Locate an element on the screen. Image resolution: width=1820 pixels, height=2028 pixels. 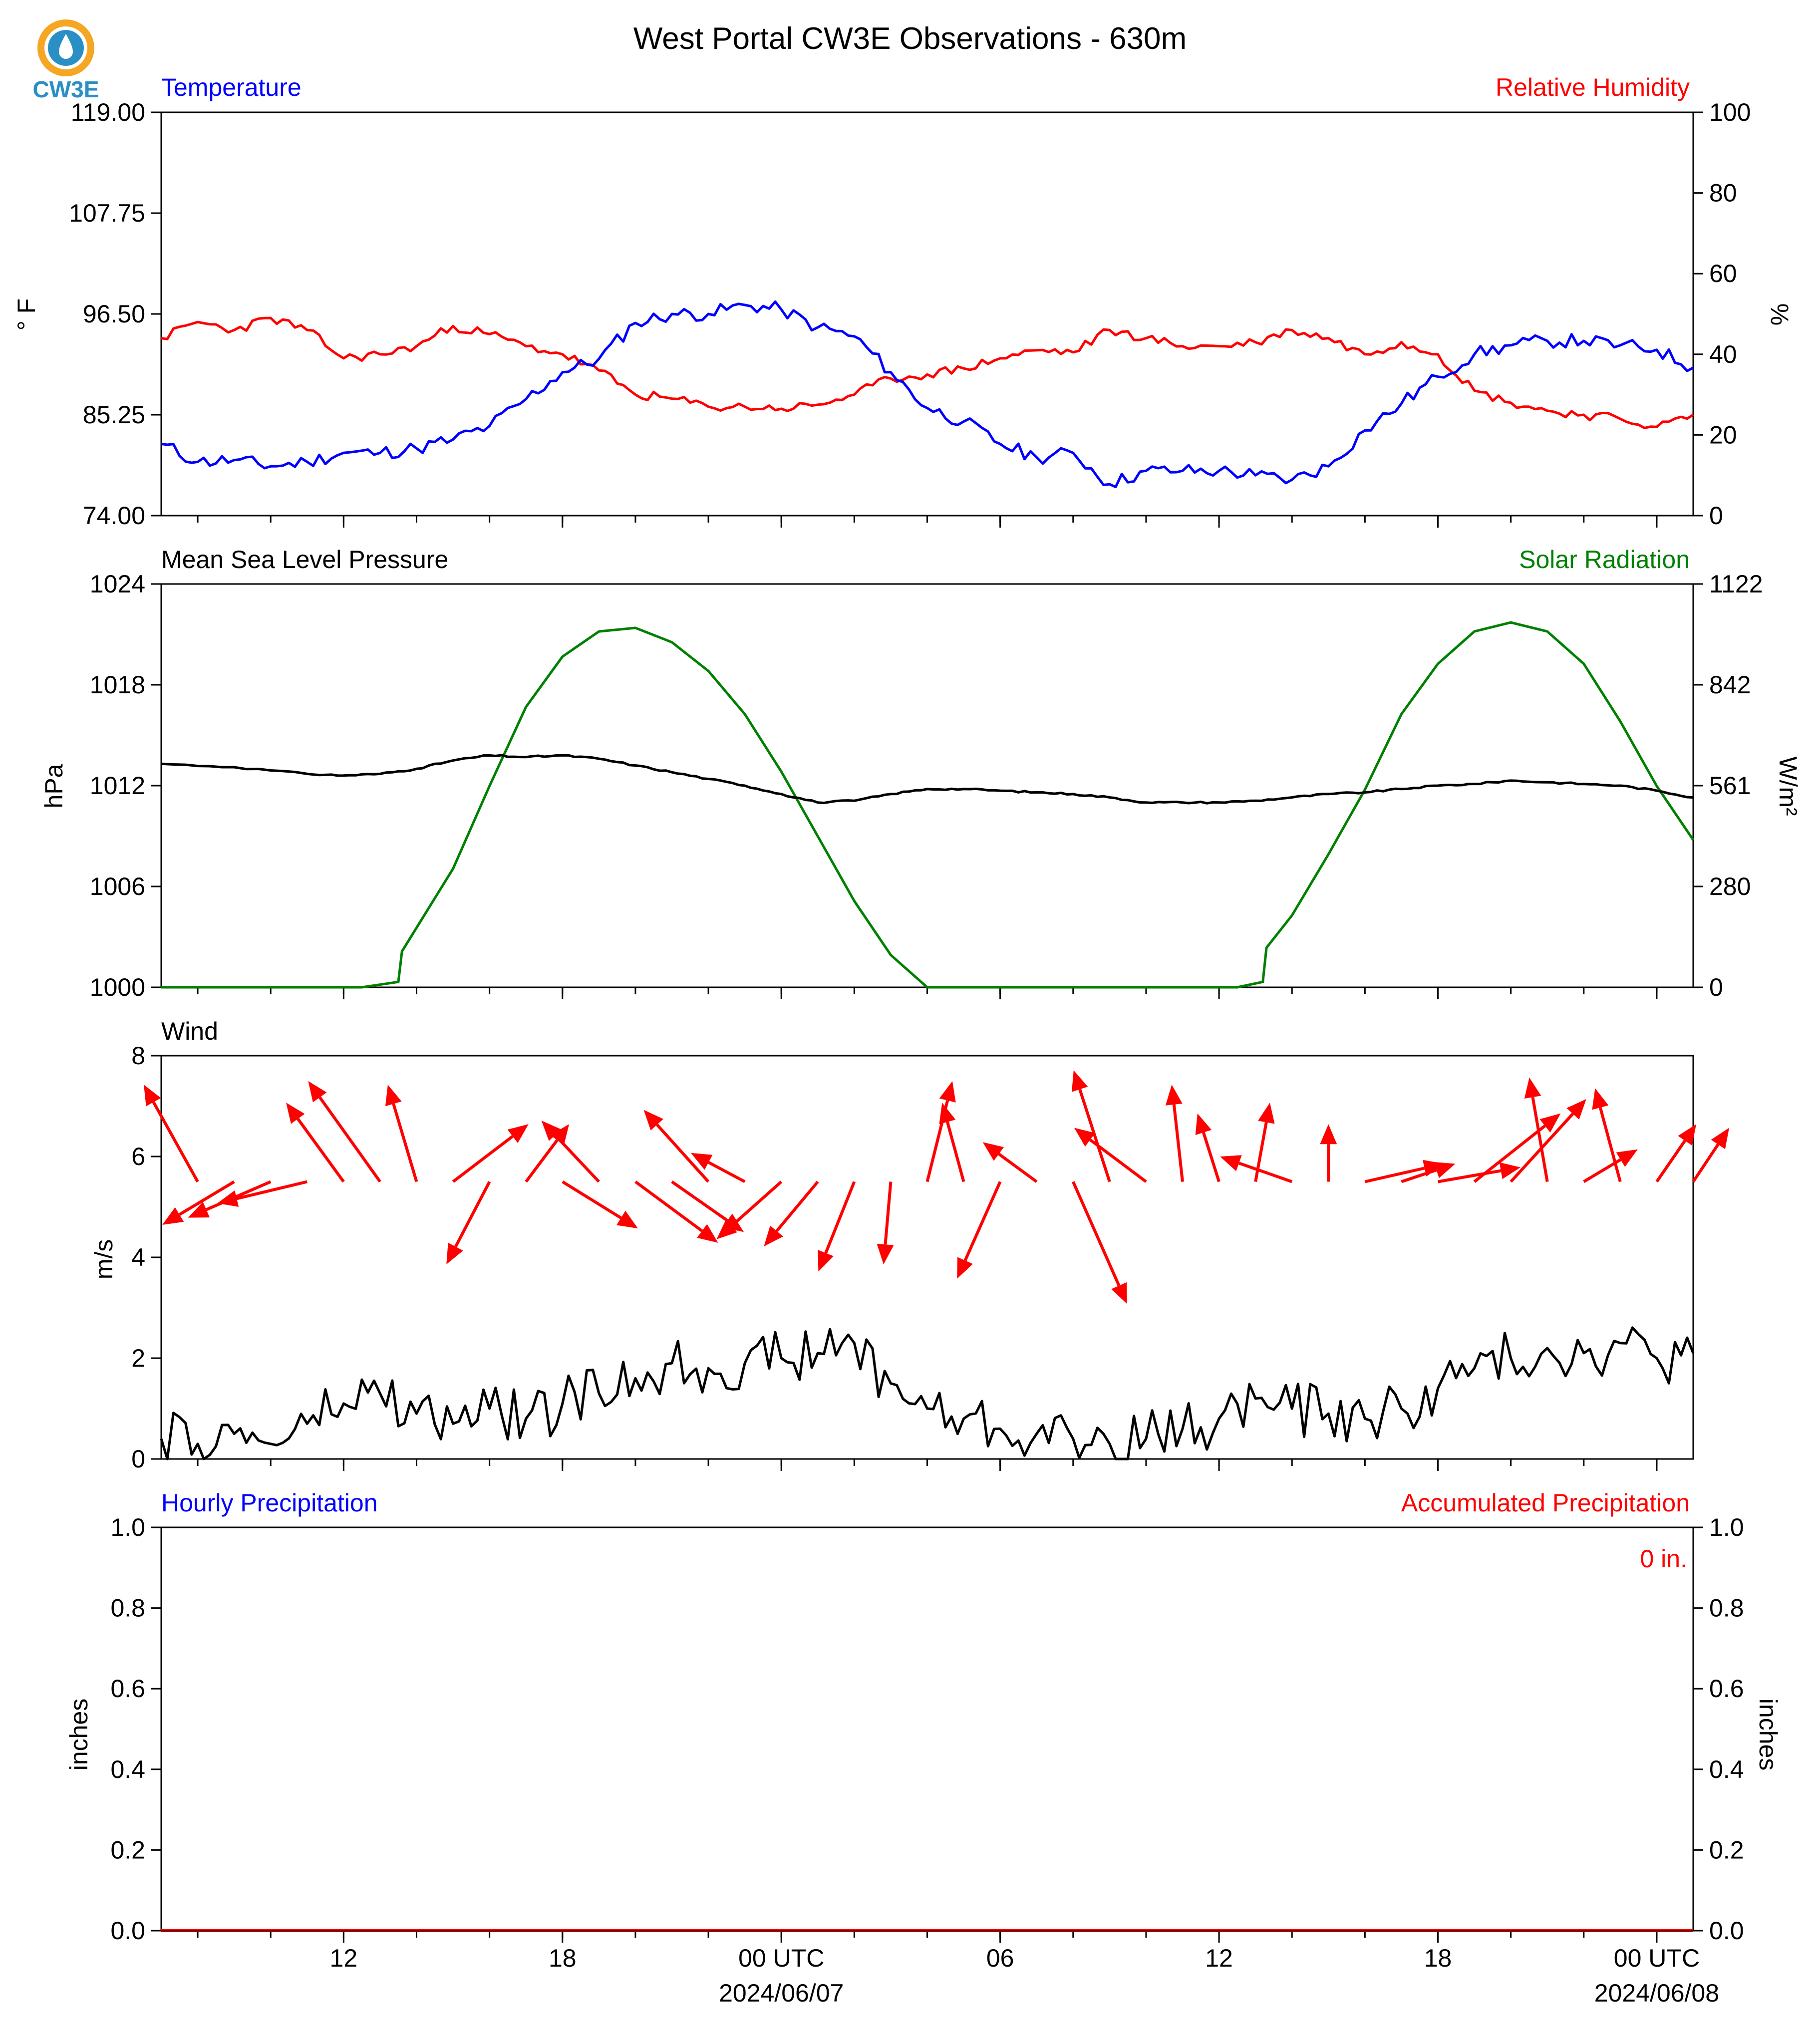
humidity-line is located at coordinates (927, 372).